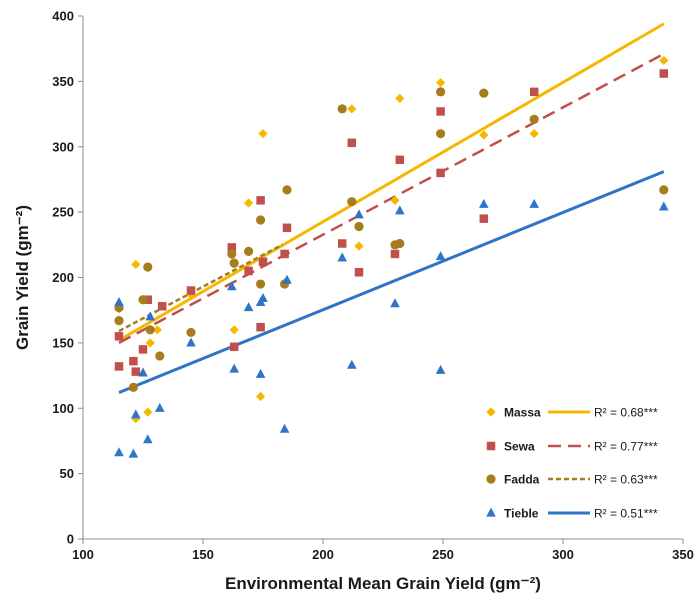  What do you see at coordinates (70, 539) in the screenshot?
I see `y-tick-label: 0` at bounding box center [70, 539].